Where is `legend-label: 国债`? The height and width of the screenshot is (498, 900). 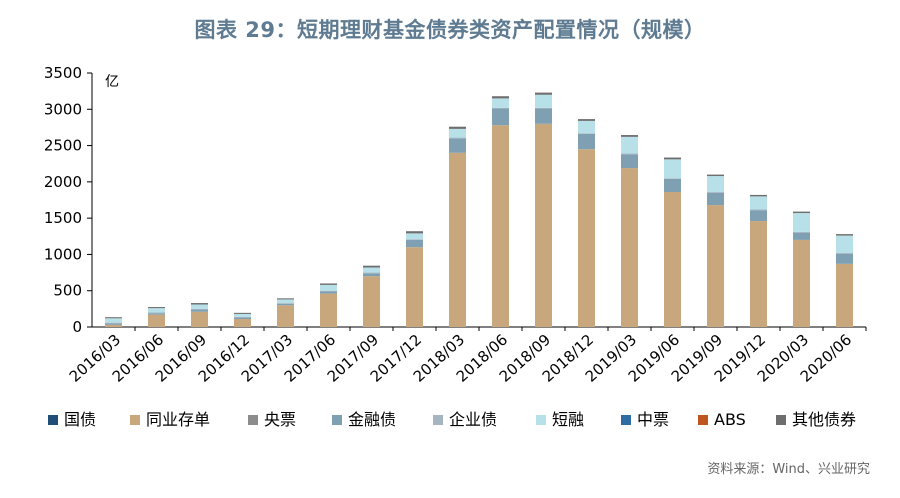
legend-label: 国债 is located at coordinates (80, 419).